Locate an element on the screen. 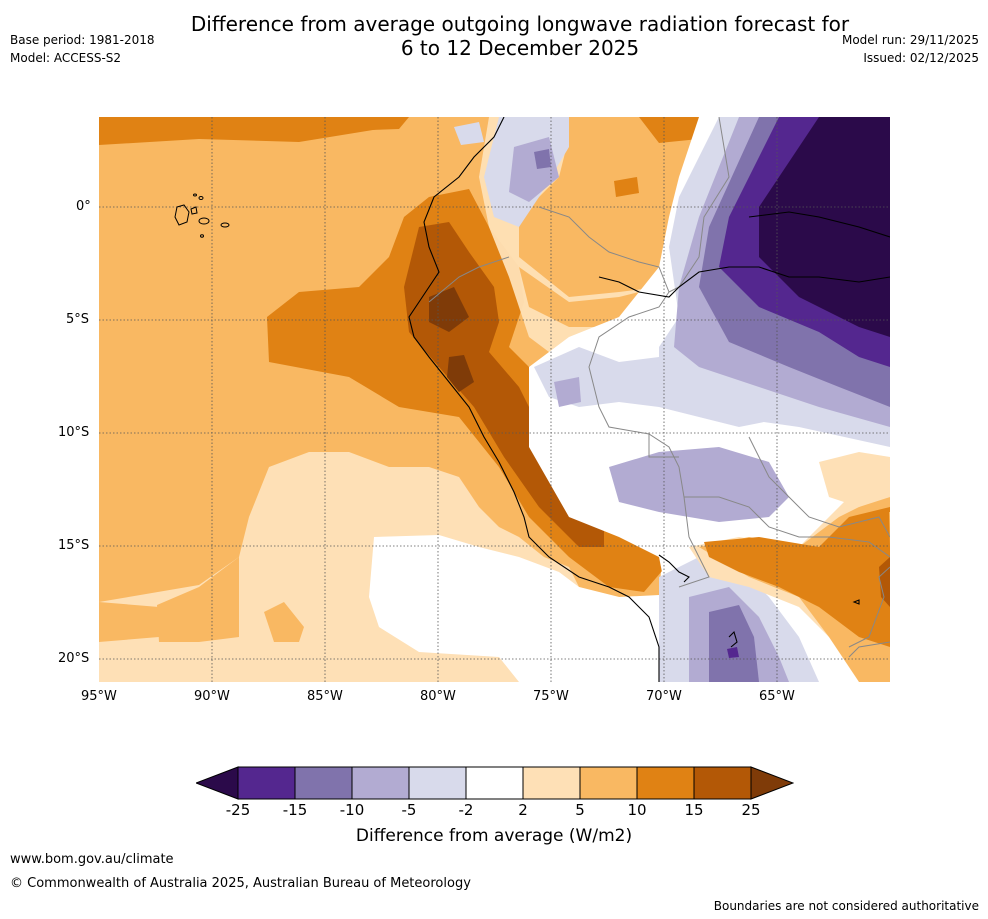  colorbar-label: 2 is located at coordinates (523, 810).